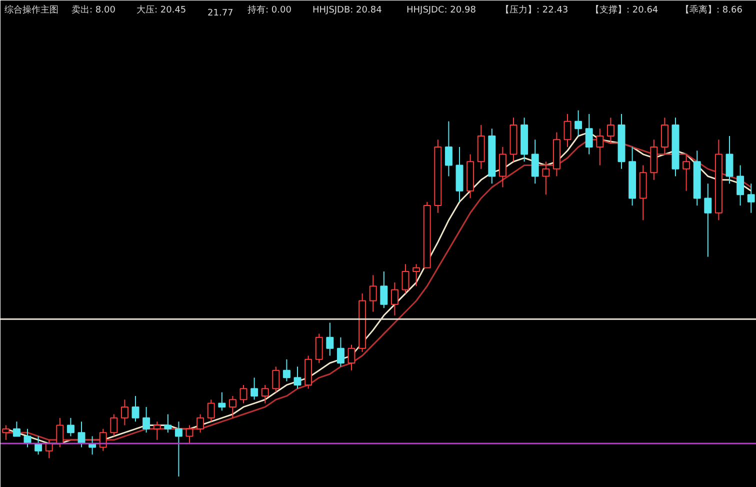 Image resolution: width=756 pixels, height=487 pixels. What do you see at coordinates (624, 10) in the screenshot?
I see `text: 【支撑】: 20.64` at bounding box center [624, 10].